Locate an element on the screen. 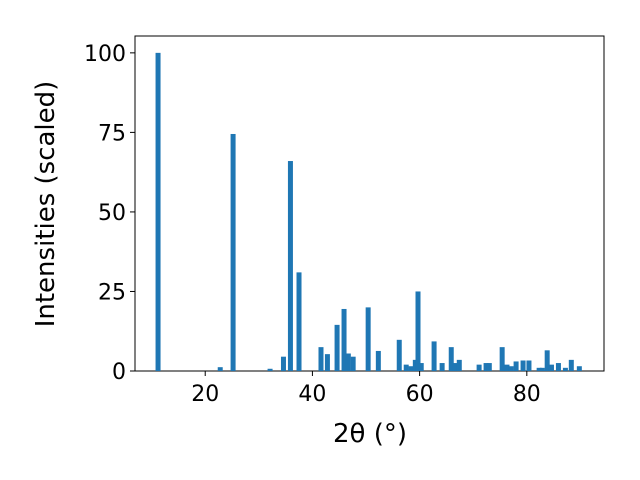 This screenshot has width=640, height=480. x-tick-label: 20 is located at coordinates (205, 394).